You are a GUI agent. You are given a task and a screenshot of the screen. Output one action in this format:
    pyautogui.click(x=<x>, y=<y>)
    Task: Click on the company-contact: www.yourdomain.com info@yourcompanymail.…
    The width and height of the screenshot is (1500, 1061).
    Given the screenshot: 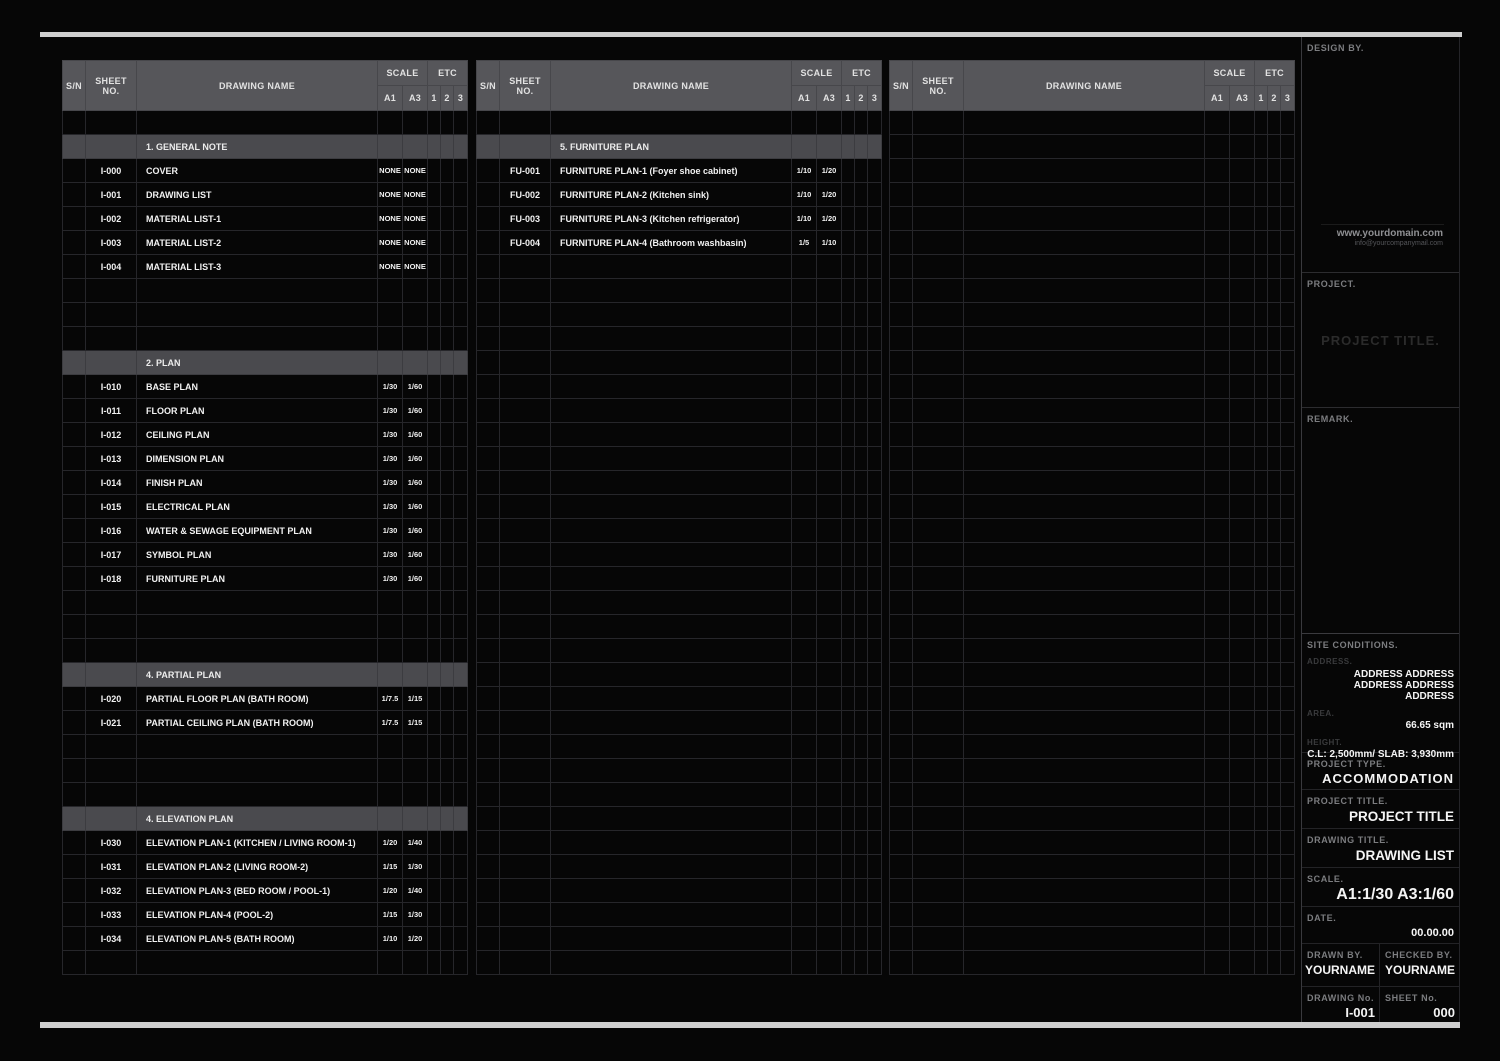 What is the action you would take?
    pyautogui.click(x=1390, y=237)
    